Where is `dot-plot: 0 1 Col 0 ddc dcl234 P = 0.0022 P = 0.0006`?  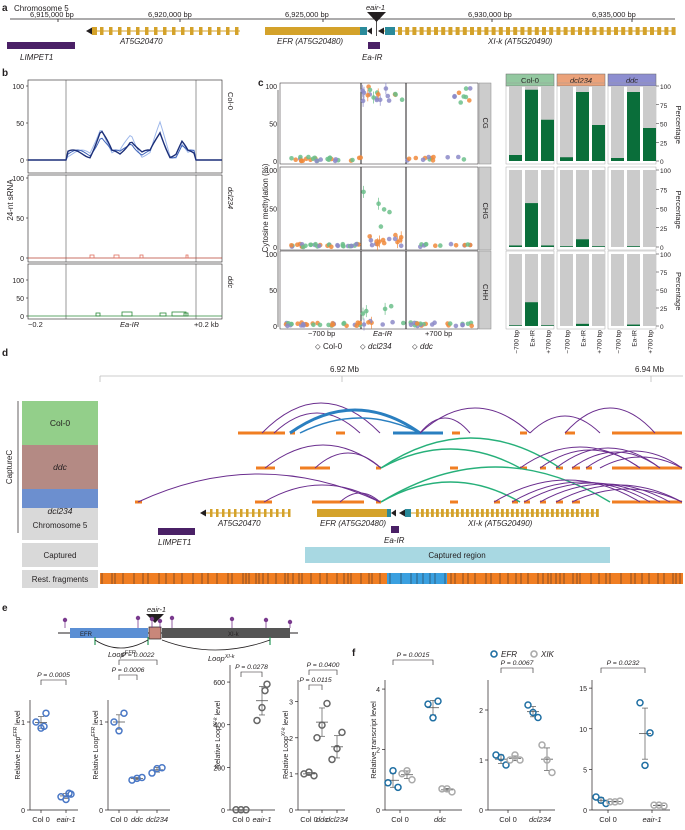
dot-plot: 0 1 Col 0 ddc dcl234 P = 0.0022 P = 0.0006 is located at coordinates (134, 738).